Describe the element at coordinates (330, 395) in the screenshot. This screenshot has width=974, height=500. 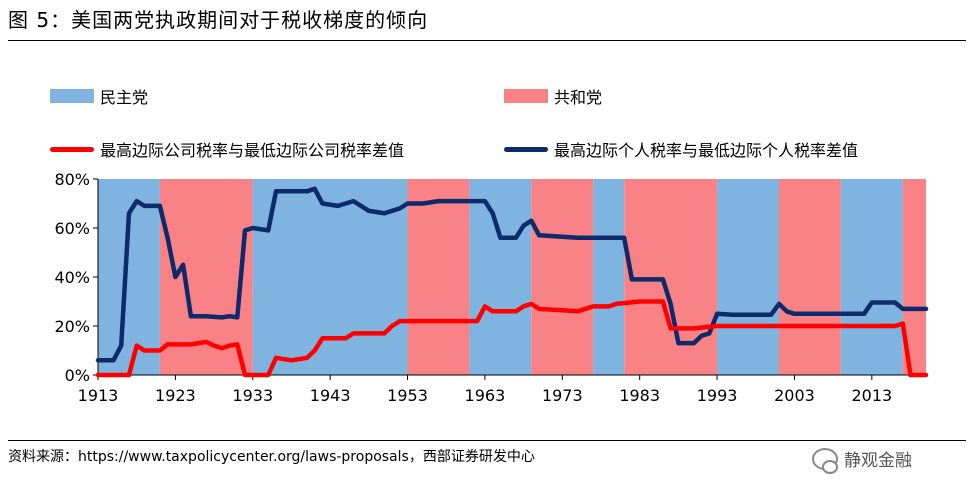
I see `x-tick-label: 1943` at that location.